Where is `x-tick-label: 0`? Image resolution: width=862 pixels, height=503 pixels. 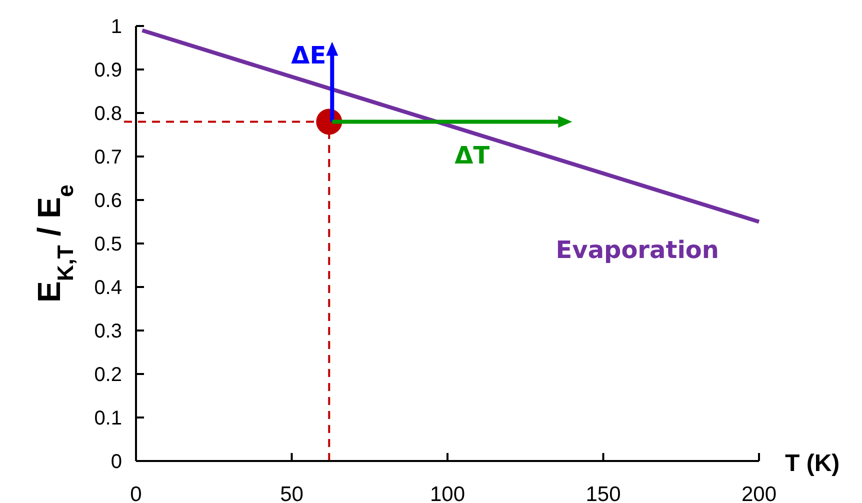
x-tick-label: 0 is located at coordinates (136, 493).